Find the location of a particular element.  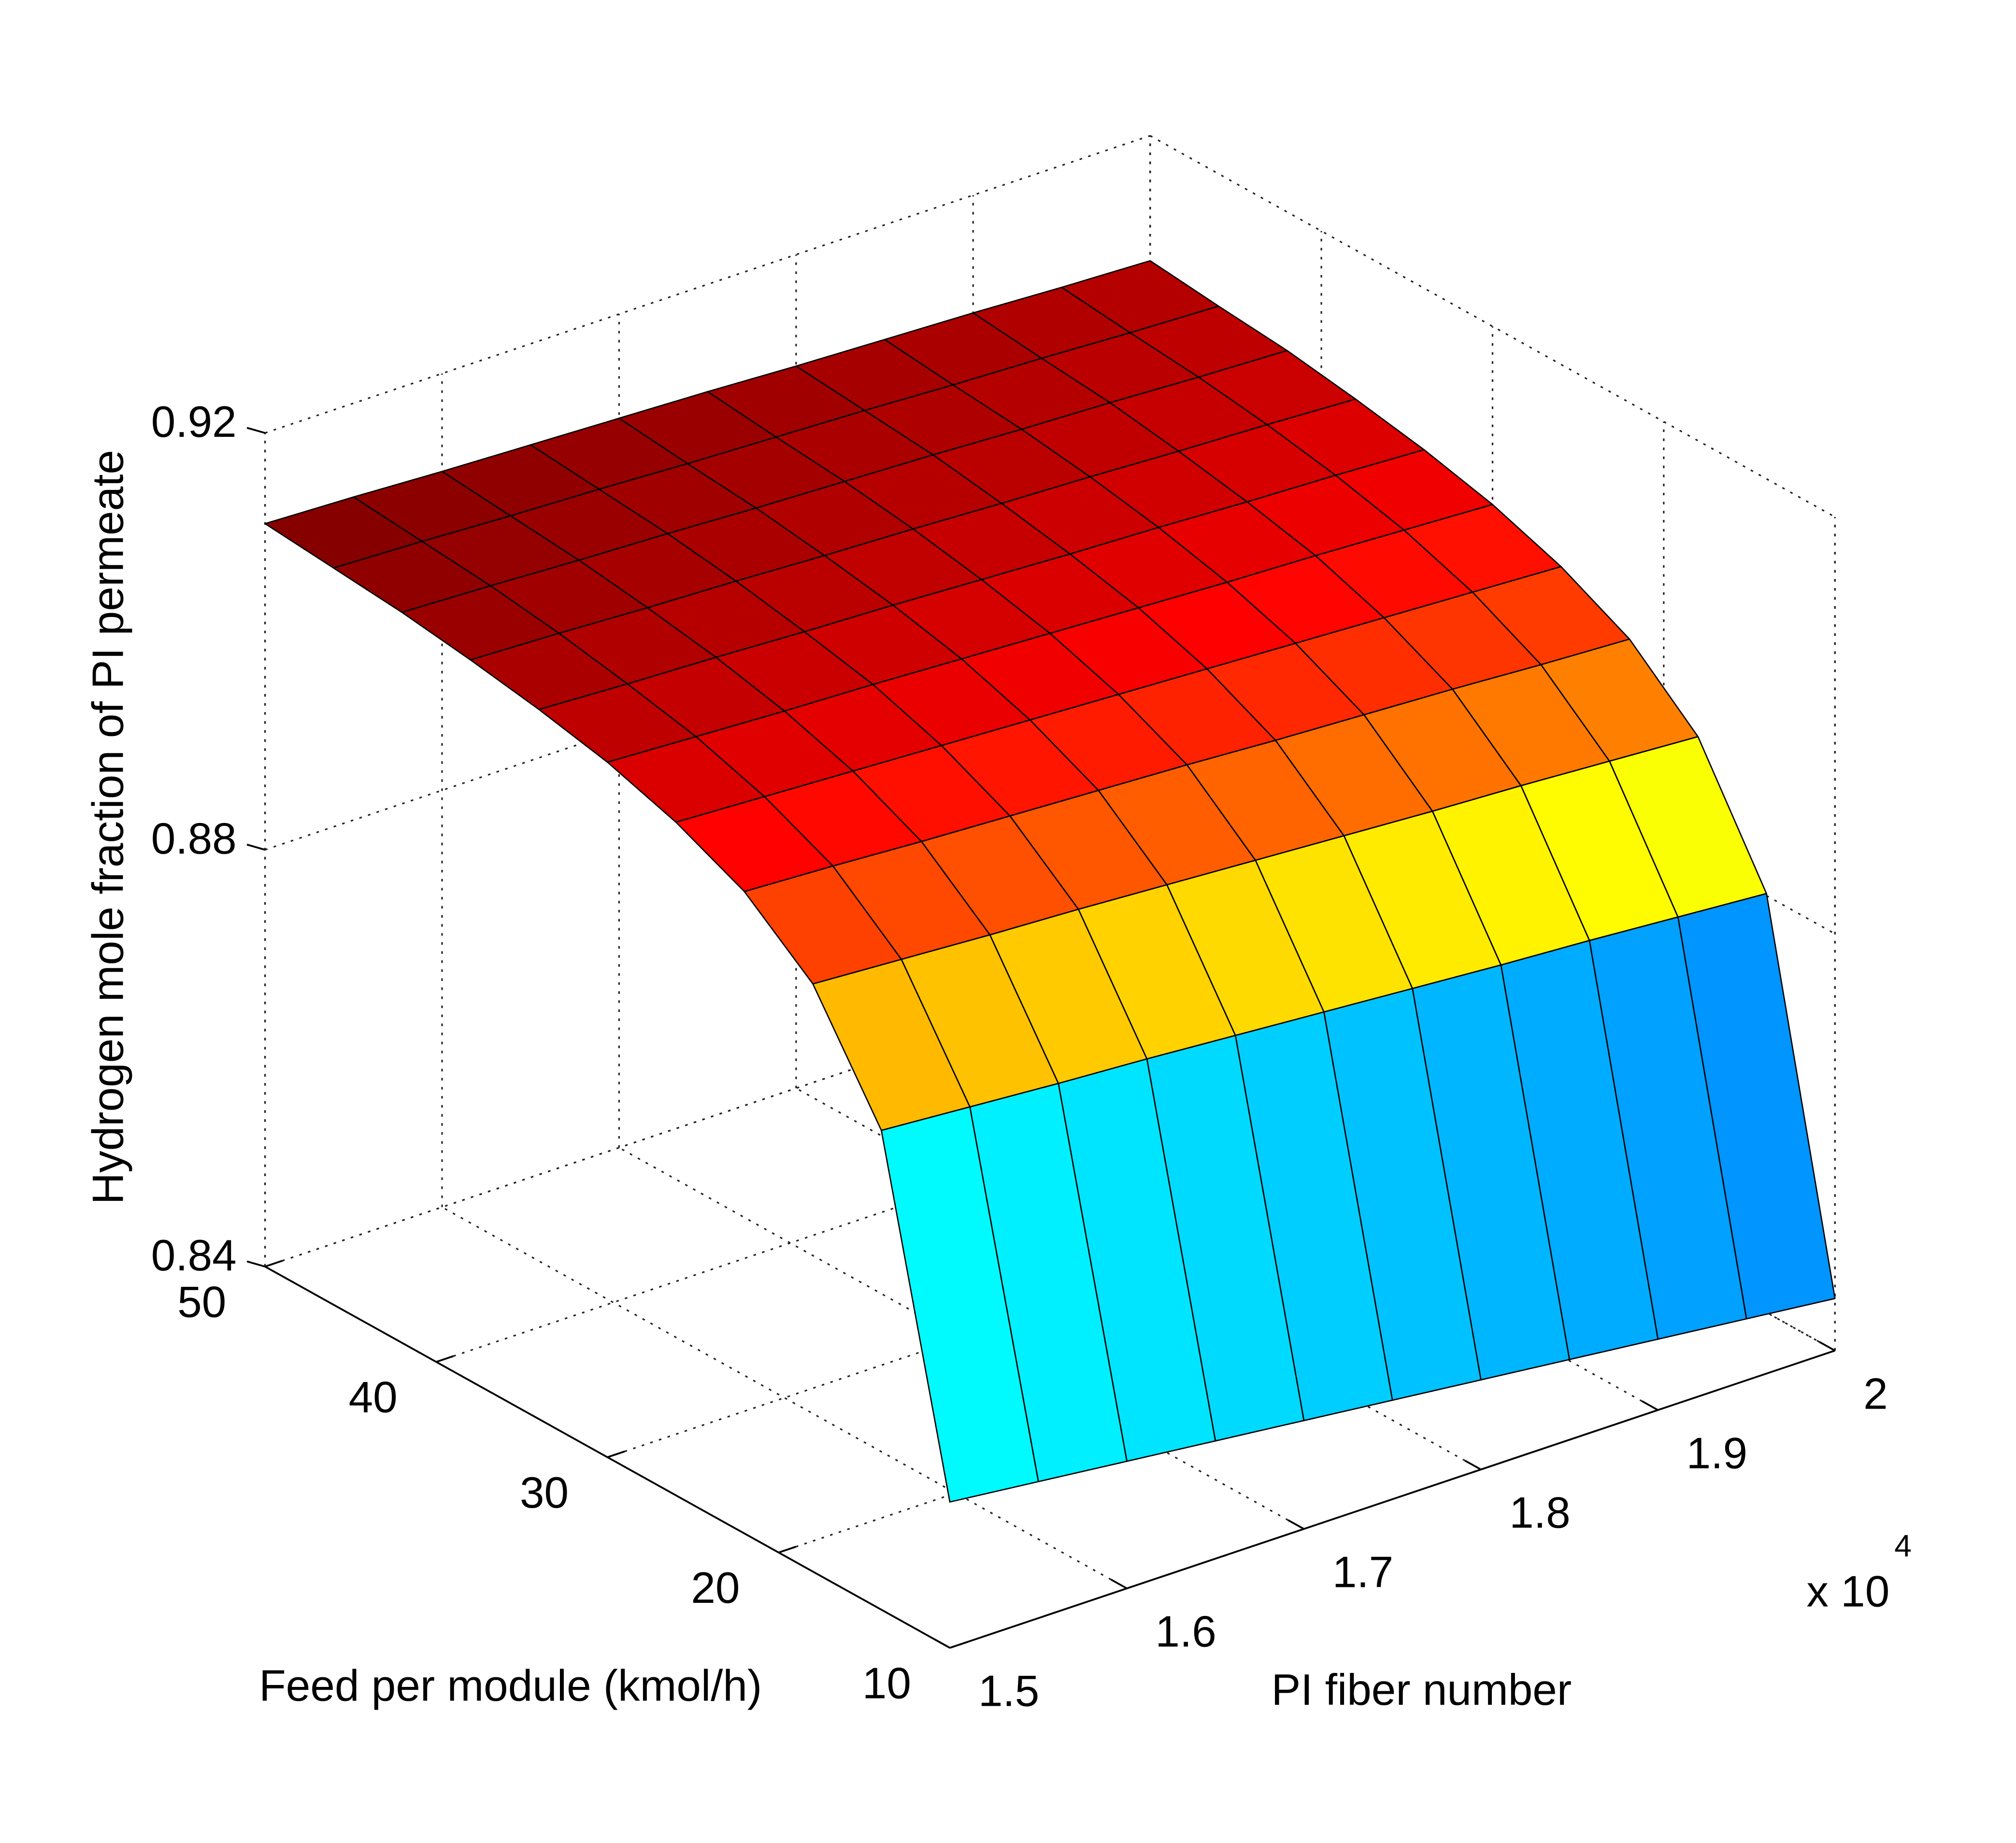

y-axis-line is located at coordinates (608, 1457).